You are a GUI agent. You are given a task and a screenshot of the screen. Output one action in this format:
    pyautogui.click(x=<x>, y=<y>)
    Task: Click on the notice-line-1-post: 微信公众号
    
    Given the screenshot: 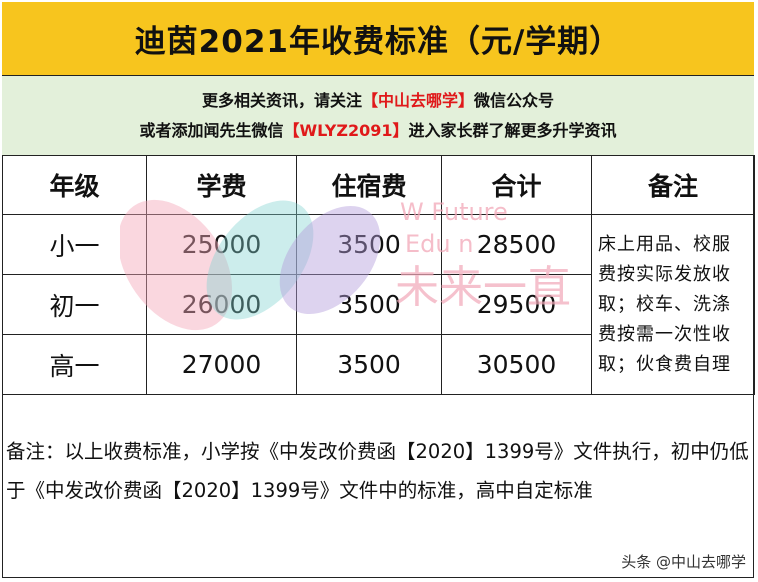 What is the action you would take?
    pyautogui.click(x=514, y=100)
    